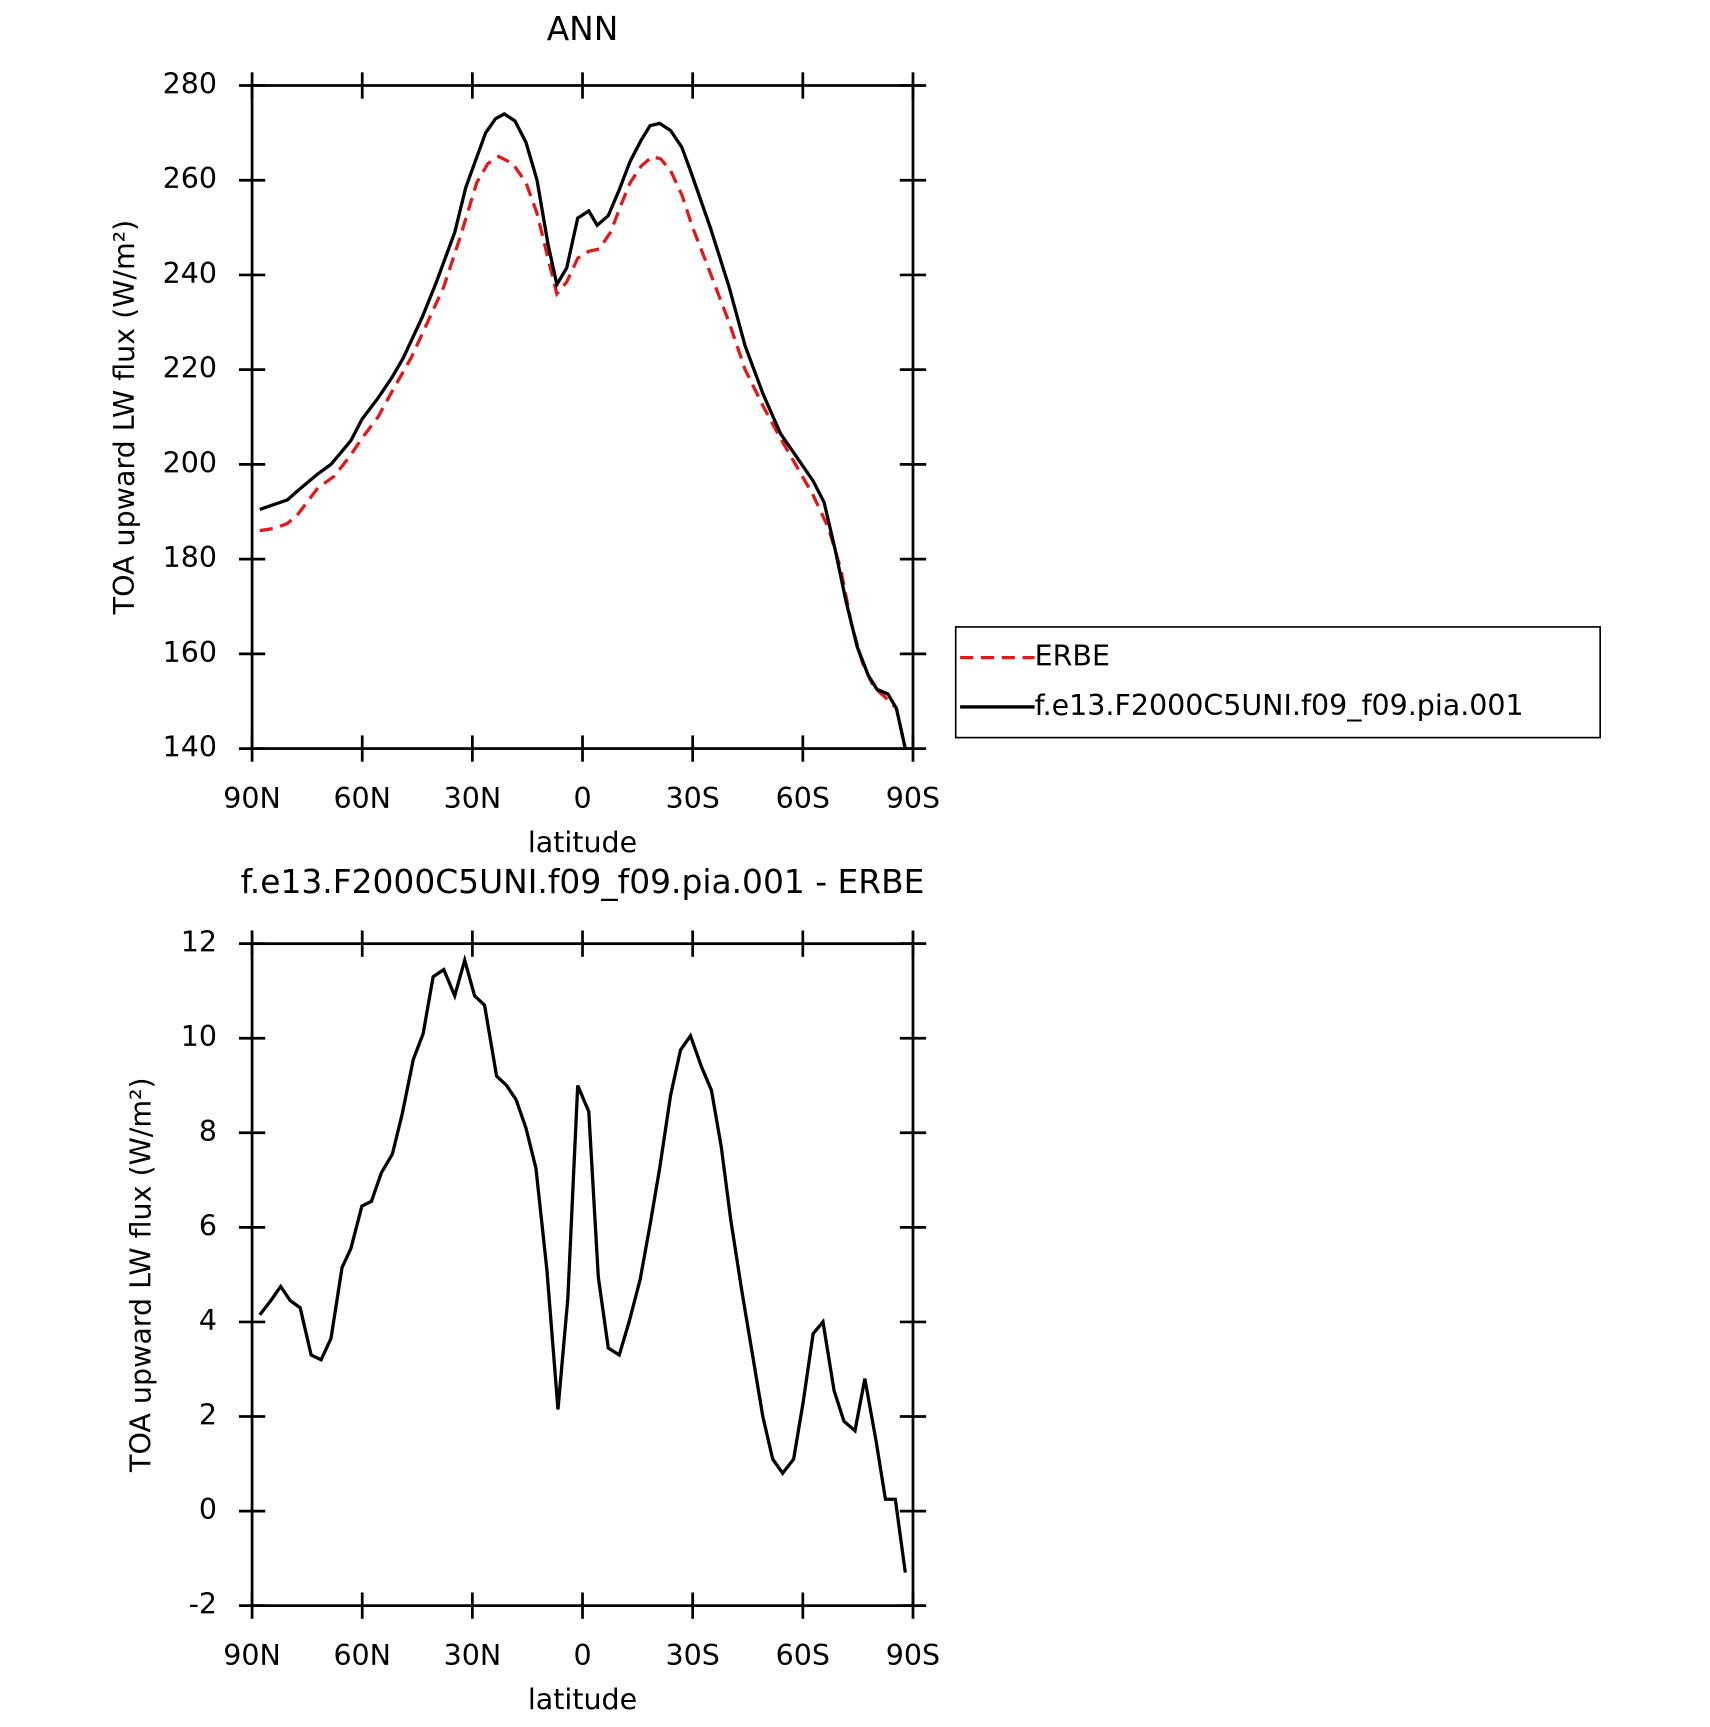 The width and height of the screenshot is (1710, 1727). Describe the element at coordinates (583, 28) in the screenshot. I see `chart-title: ANN` at that location.